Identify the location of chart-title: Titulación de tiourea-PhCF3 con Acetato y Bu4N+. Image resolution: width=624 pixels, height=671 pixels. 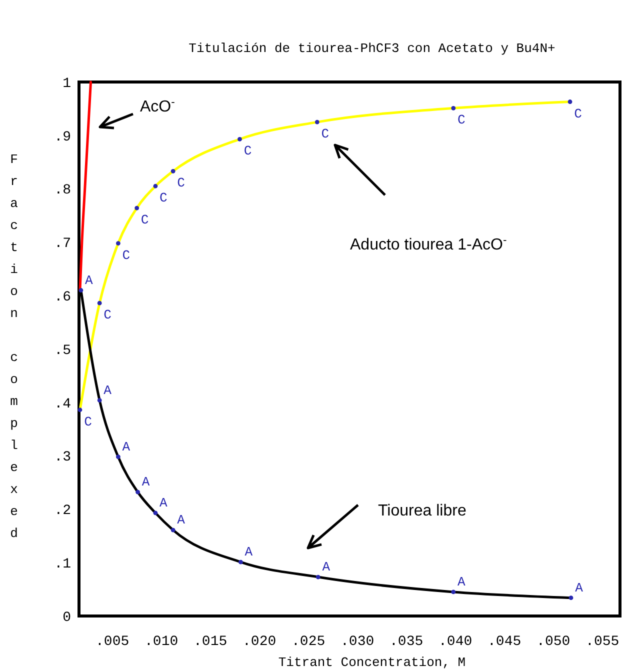
(372, 48).